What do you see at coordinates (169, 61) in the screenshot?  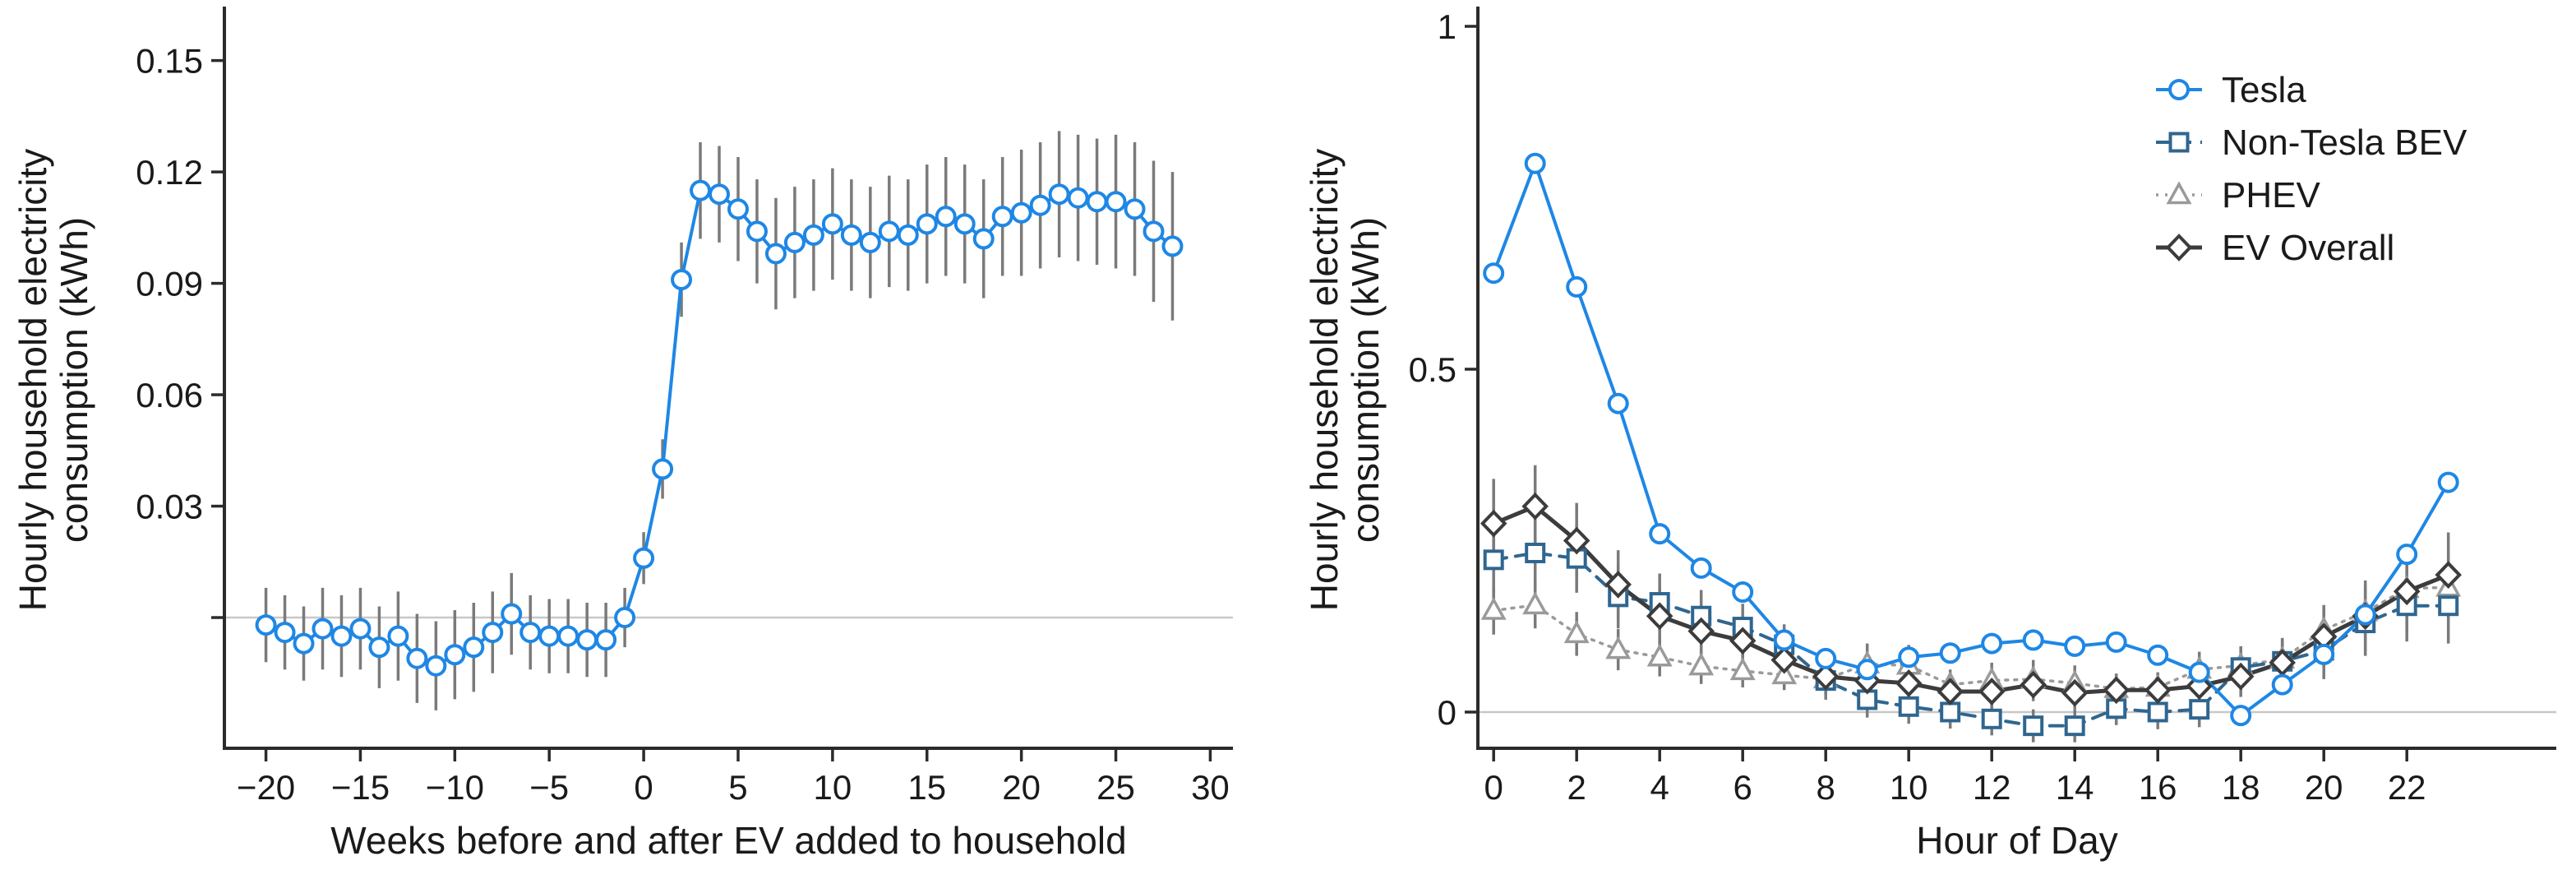 I see `y-tick-label: 0.15` at bounding box center [169, 61].